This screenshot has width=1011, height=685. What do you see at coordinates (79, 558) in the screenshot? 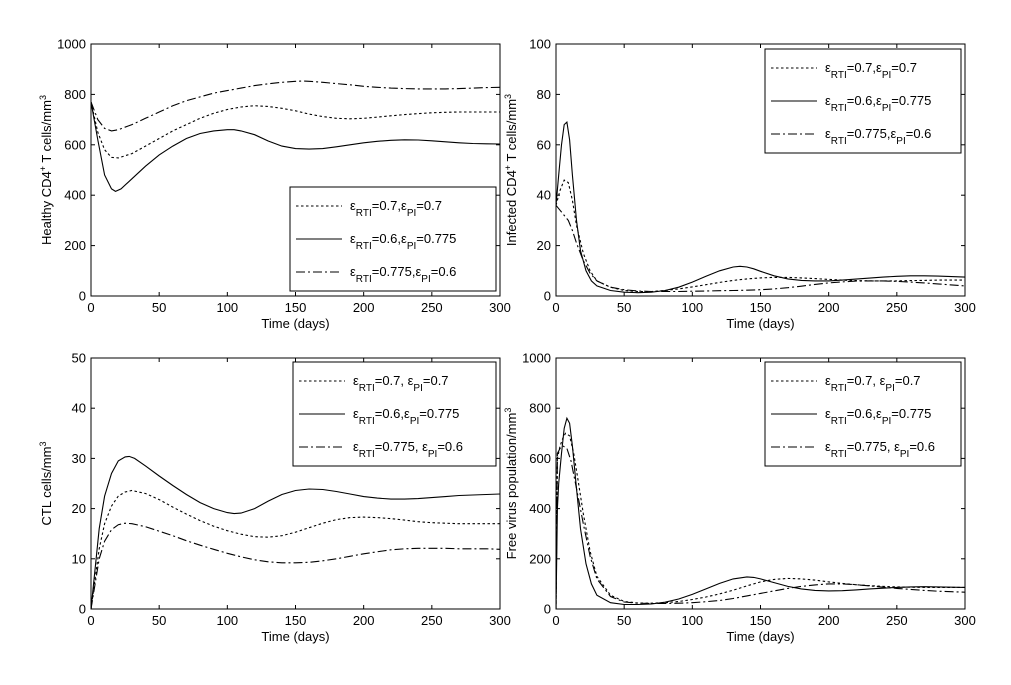
I see `y-tick-label: 10` at bounding box center [79, 558].